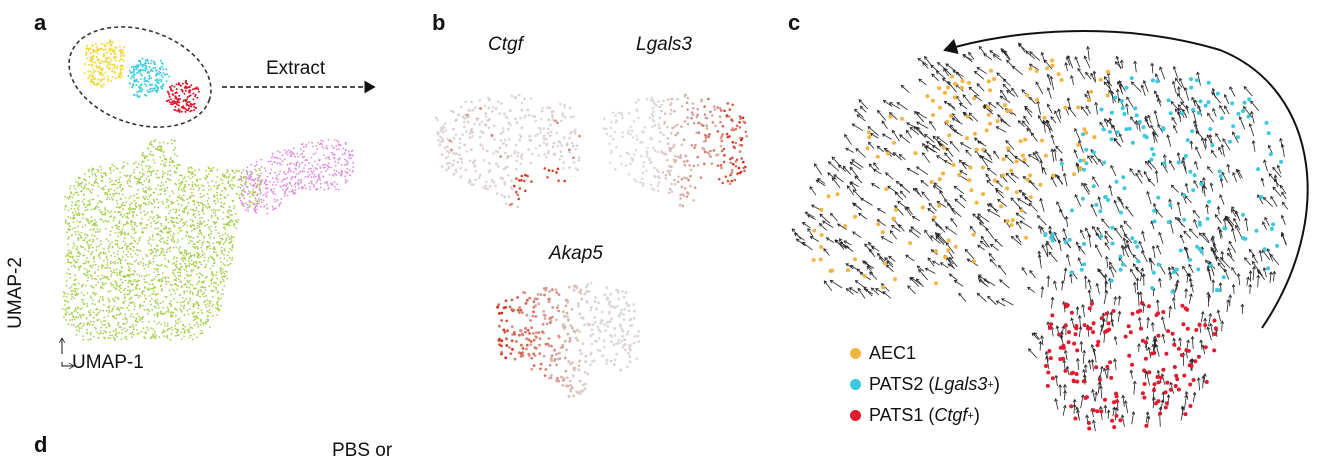 Image resolution: width=1337 pixels, height=462 pixels. What do you see at coordinates (16, 293) in the screenshot?
I see `umap2-axis-label: UMAP-2` at bounding box center [16, 293].